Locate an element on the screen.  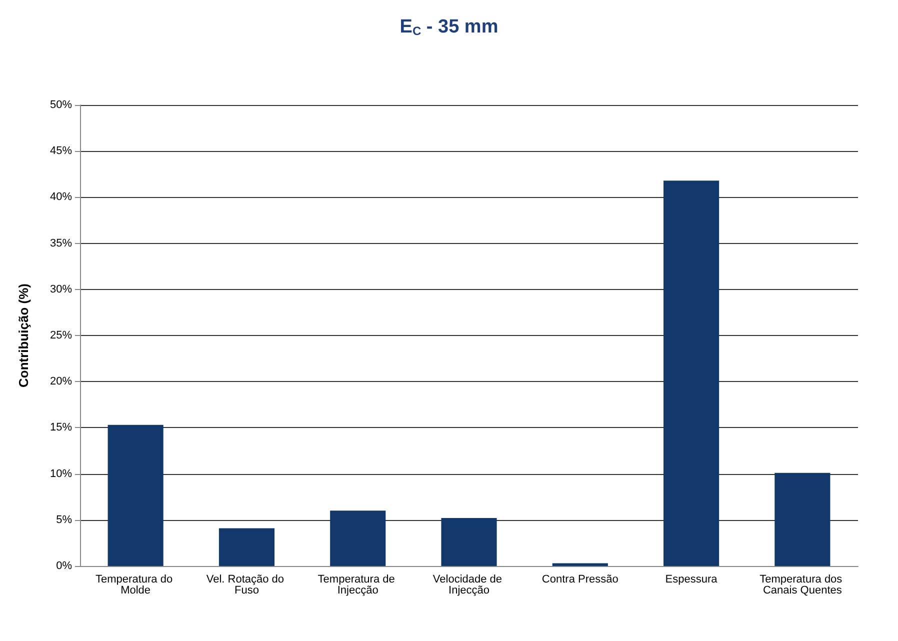
y-tick-label: 10% is located at coordinates (61, 474).